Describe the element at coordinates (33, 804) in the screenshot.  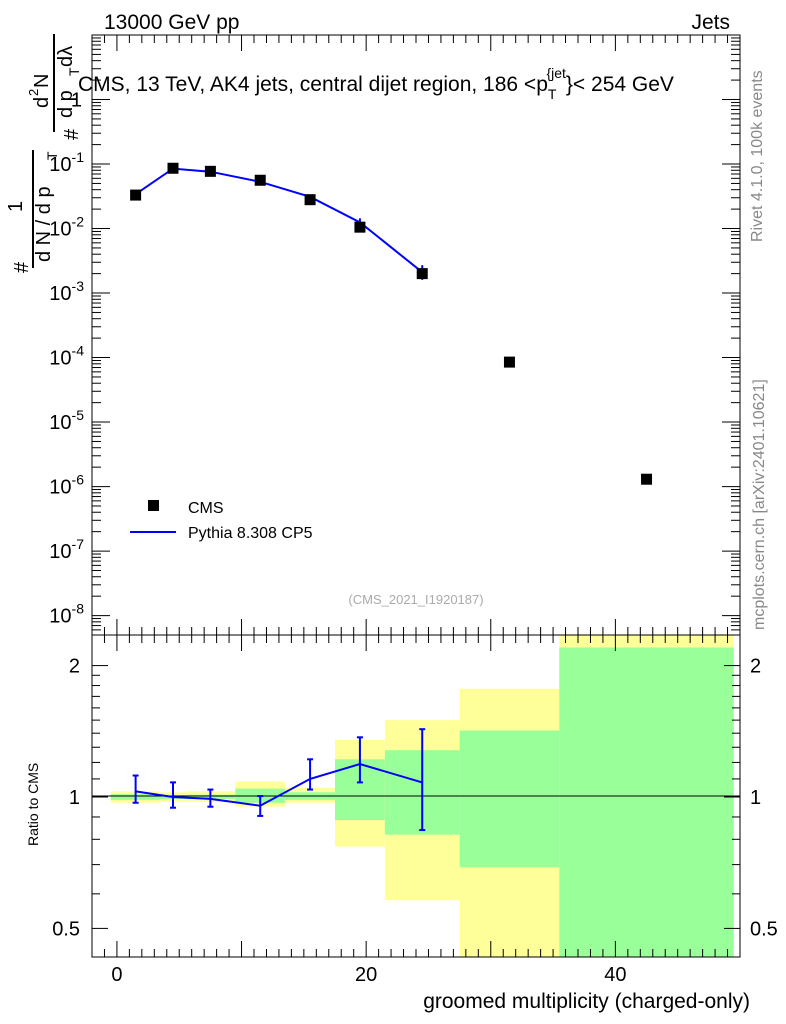
I see `ratio-y-label: Ratio to CMS` at that location.